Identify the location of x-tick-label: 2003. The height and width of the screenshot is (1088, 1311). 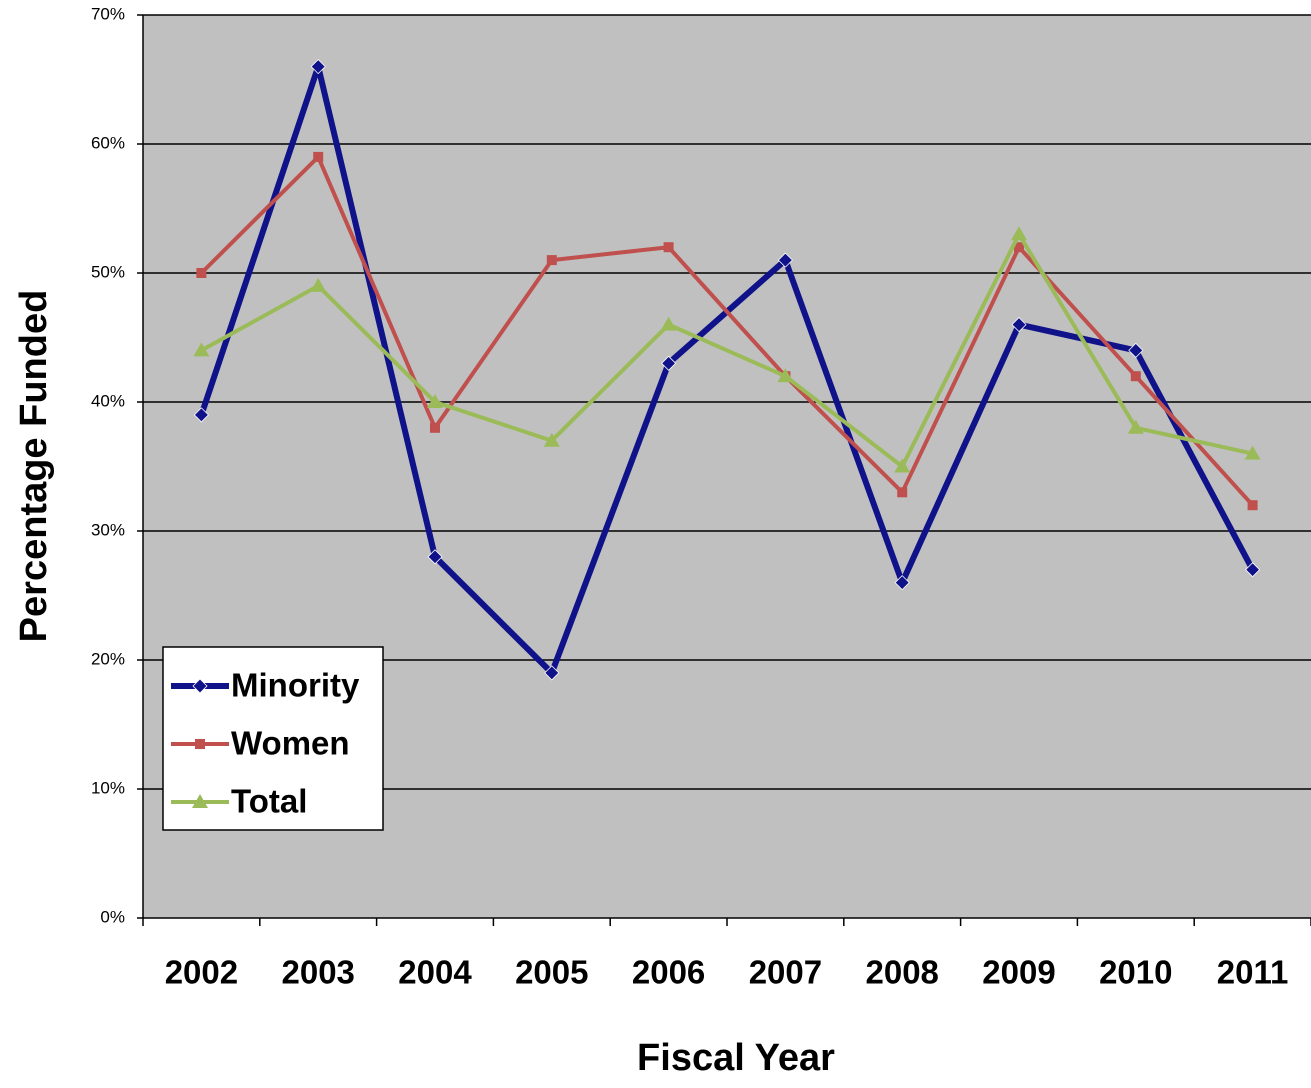
(317, 972).